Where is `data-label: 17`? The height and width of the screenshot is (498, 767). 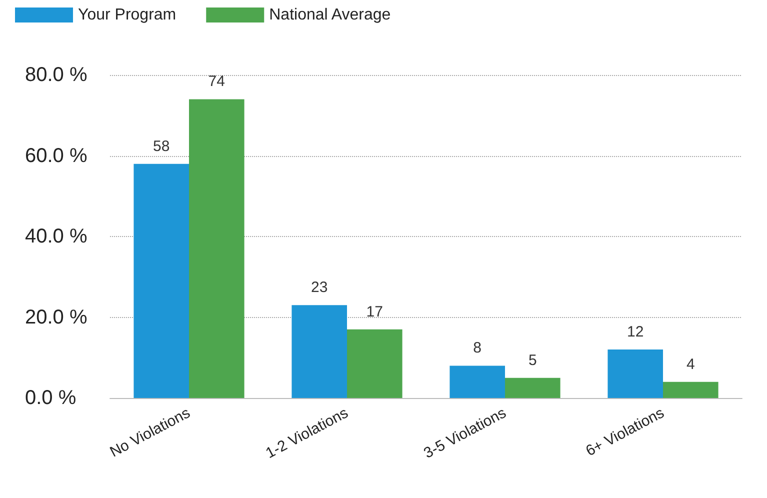
data-label: 17 is located at coordinates (374, 311).